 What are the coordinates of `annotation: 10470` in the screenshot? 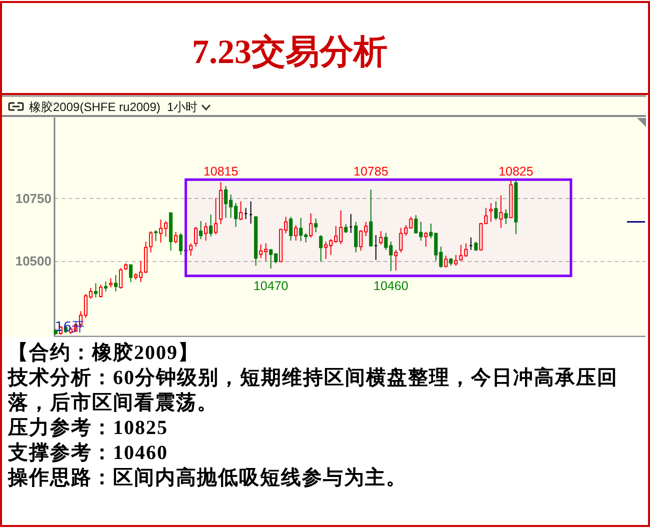 It's located at (270, 285).